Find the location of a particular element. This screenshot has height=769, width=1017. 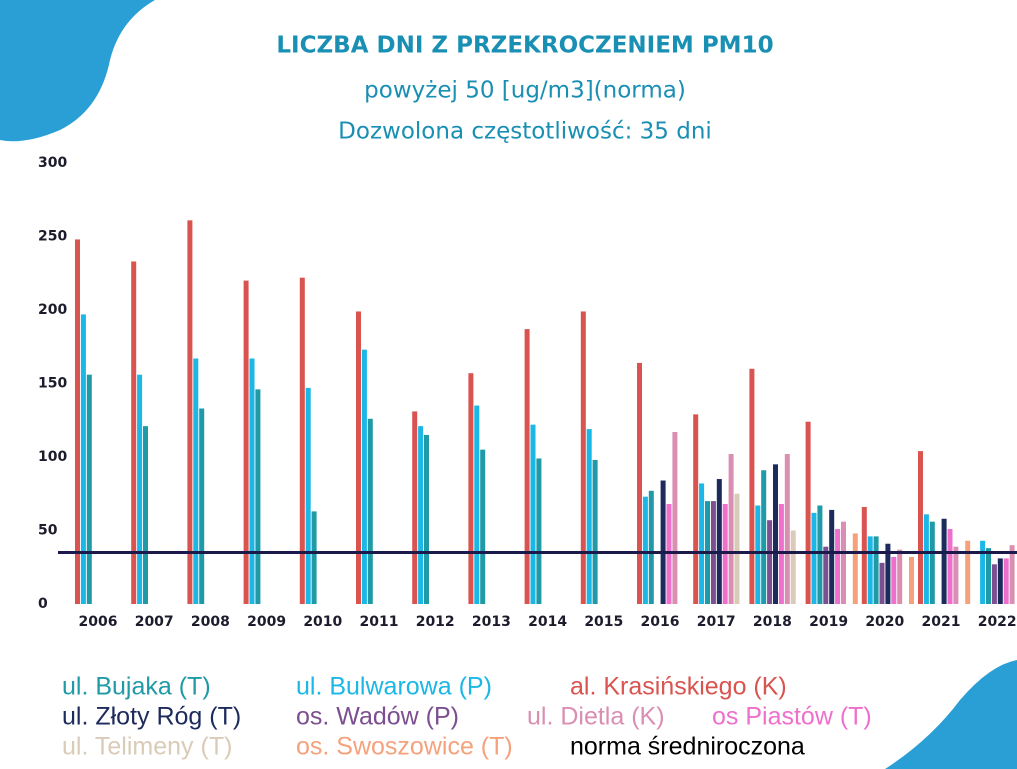

chart-subtitle: Dozwolona częstotliwość: 35 dni is located at coordinates (525, 132).